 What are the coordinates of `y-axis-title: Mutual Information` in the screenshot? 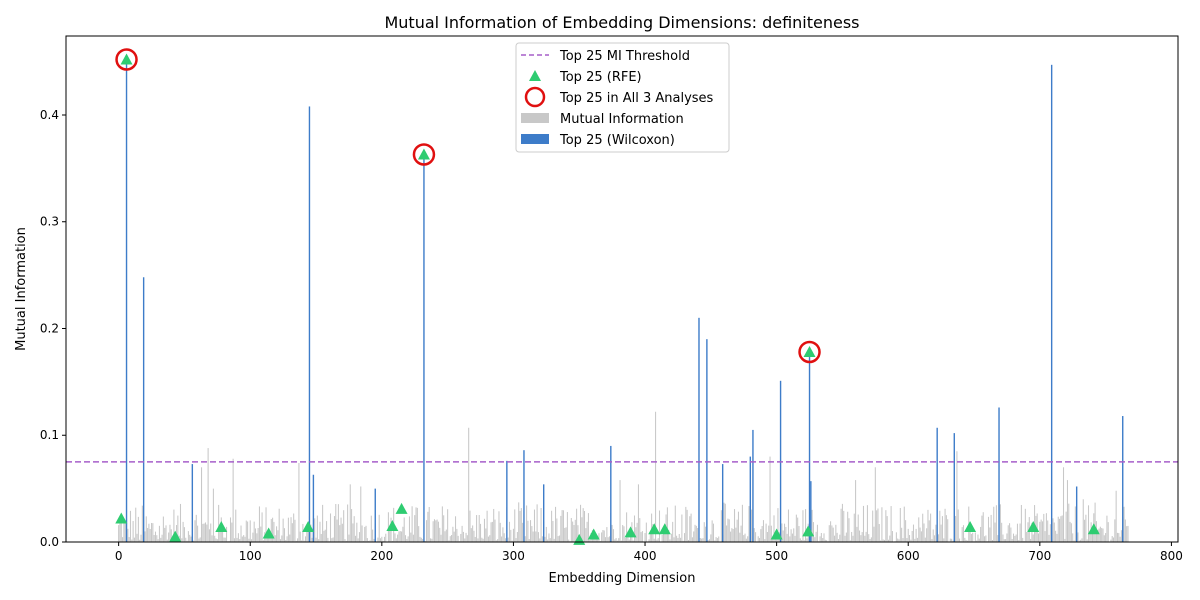 It's located at (21, 289).